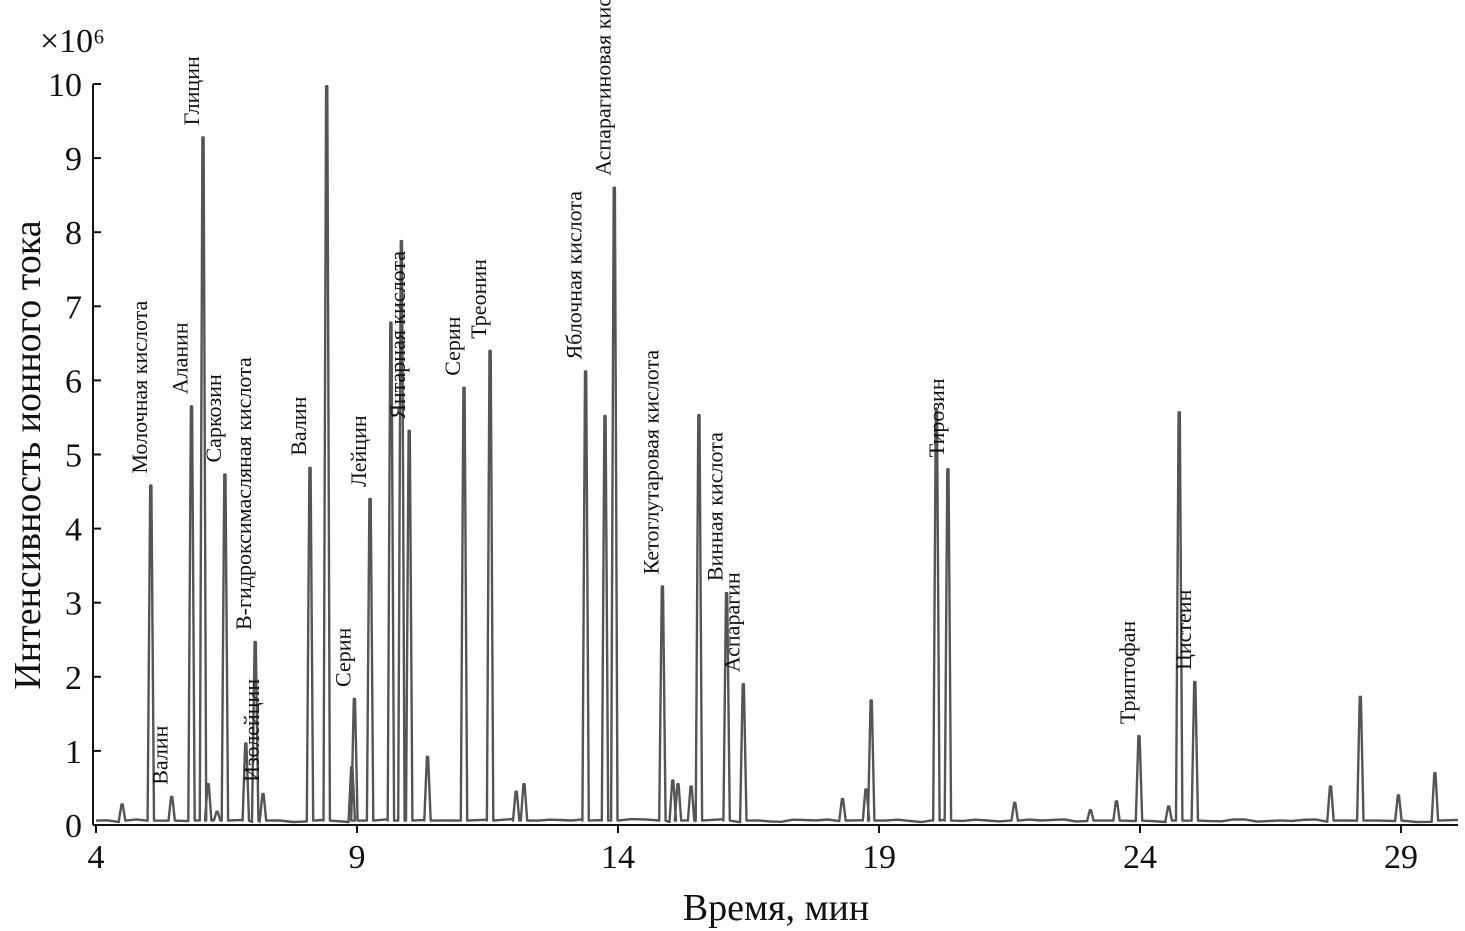 The height and width of the screenshot is (931, 1465). What do you see at coordinates (1183, 629) in the screenshot?
I see `peak-label: Цистеин` at bounding box center [1183, 629].